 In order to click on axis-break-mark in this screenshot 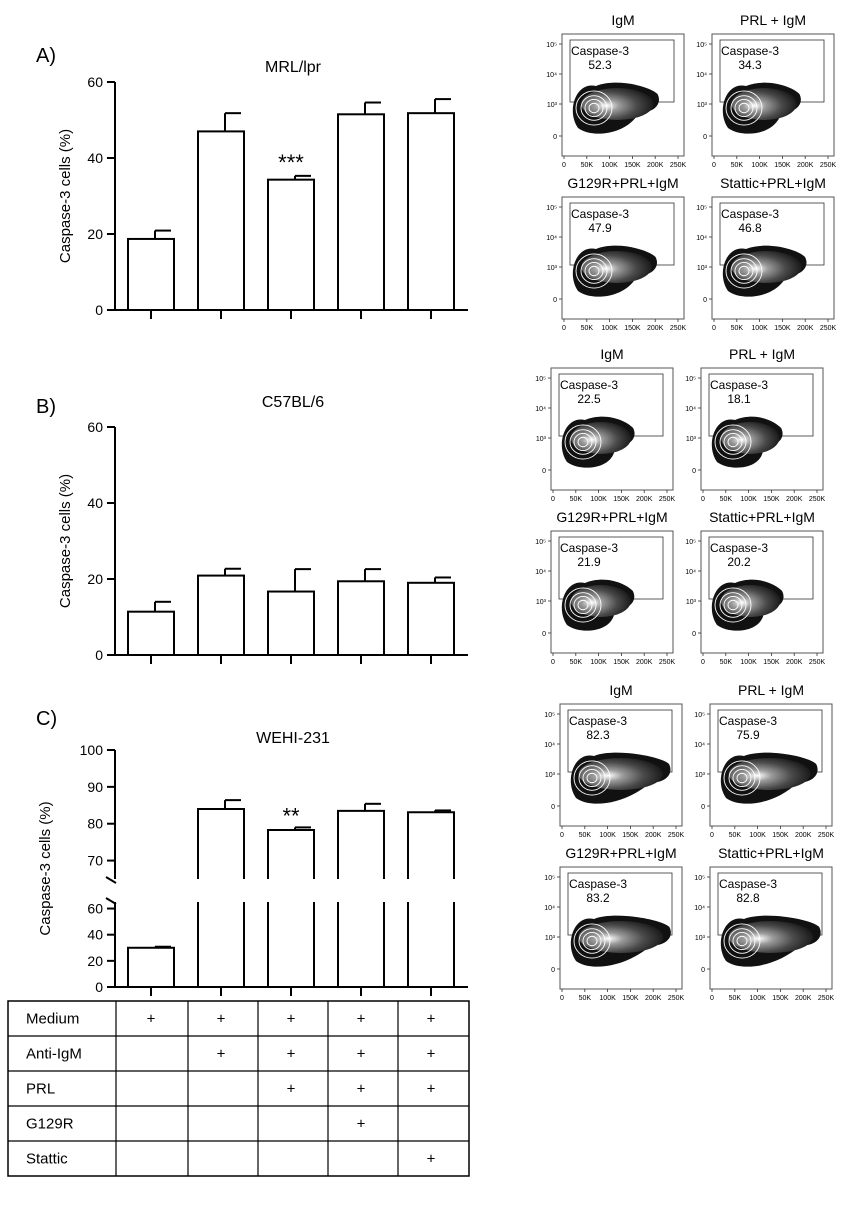, I will do `click(111, 880)`.